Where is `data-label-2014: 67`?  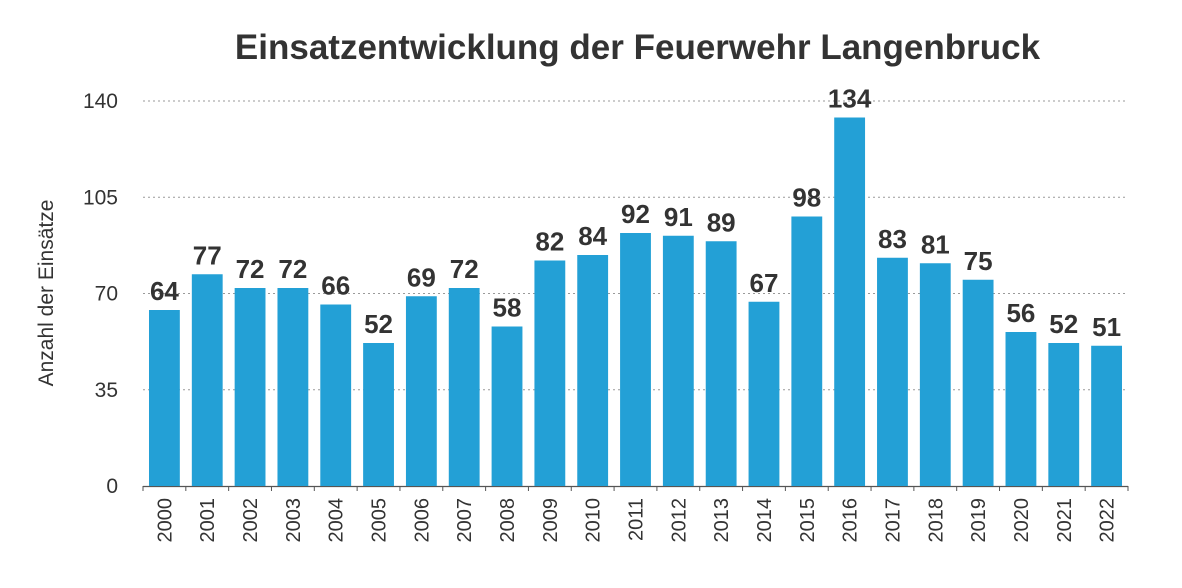
data-label-2014: 67 is located at coordinates (764, 283).